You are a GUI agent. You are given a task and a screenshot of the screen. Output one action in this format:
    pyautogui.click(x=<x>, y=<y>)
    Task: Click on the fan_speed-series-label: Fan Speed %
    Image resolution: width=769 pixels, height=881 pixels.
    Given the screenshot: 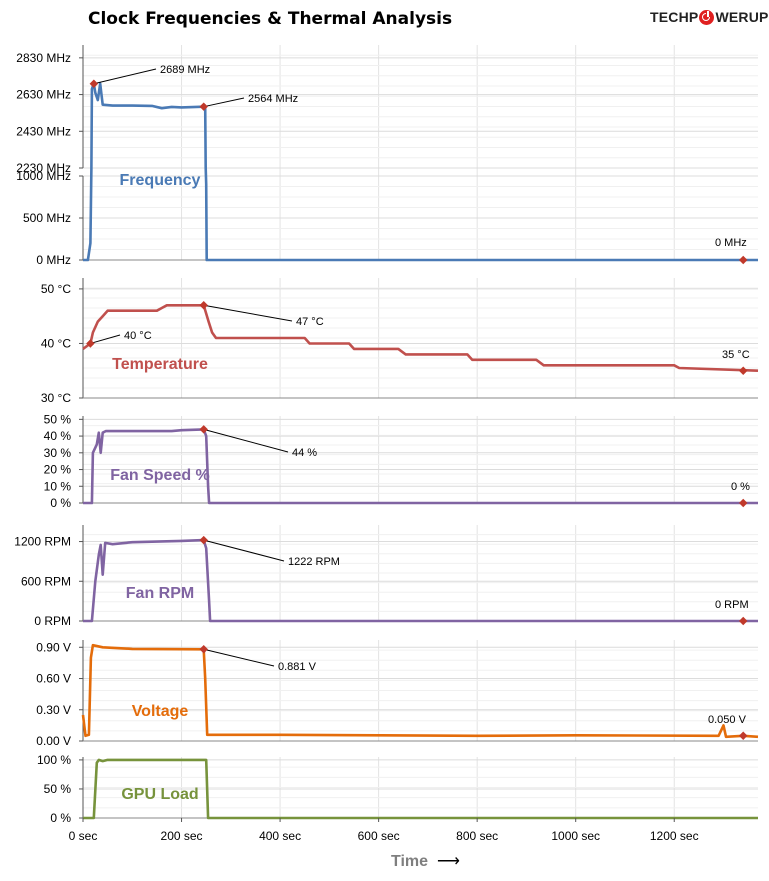 What is the action you would take?
    pyautogui.click(x=160, y=475)
    